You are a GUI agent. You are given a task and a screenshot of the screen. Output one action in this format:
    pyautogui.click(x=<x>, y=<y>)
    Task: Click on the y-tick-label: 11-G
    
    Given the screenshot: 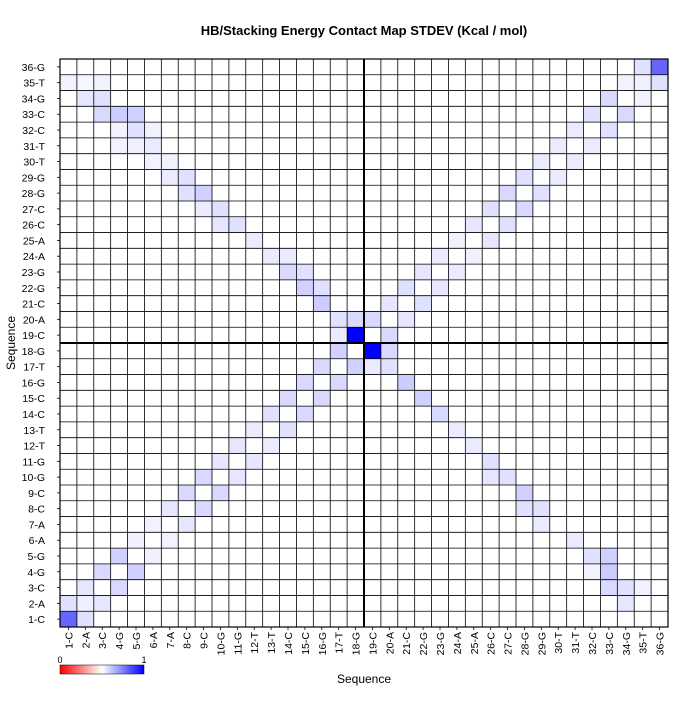 What is the action you would take?
    pyautogui.click(x=33, y=462)
    